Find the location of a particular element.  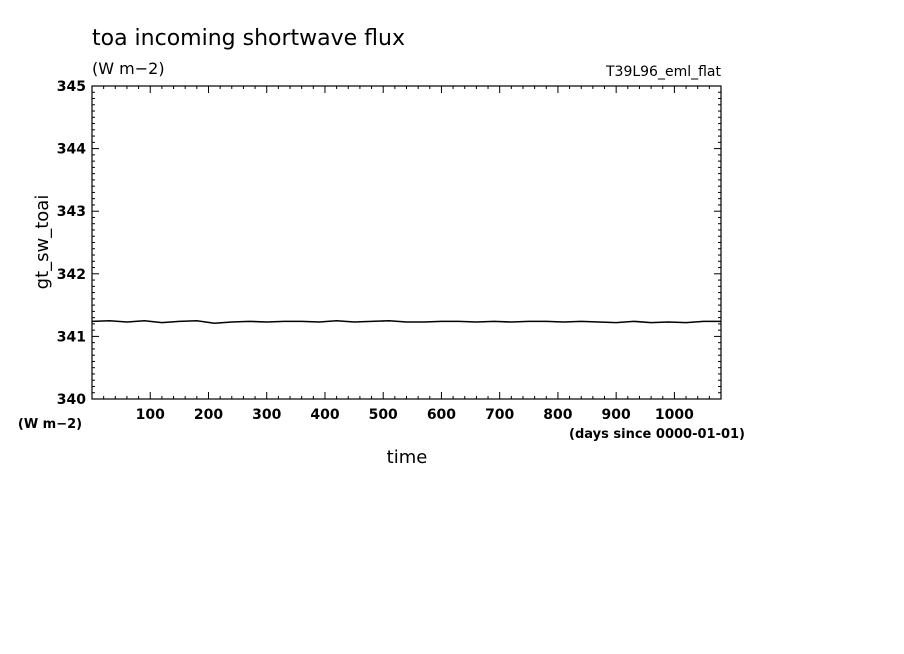

y-tick-label: 342 is located at coordinates (71, 275).